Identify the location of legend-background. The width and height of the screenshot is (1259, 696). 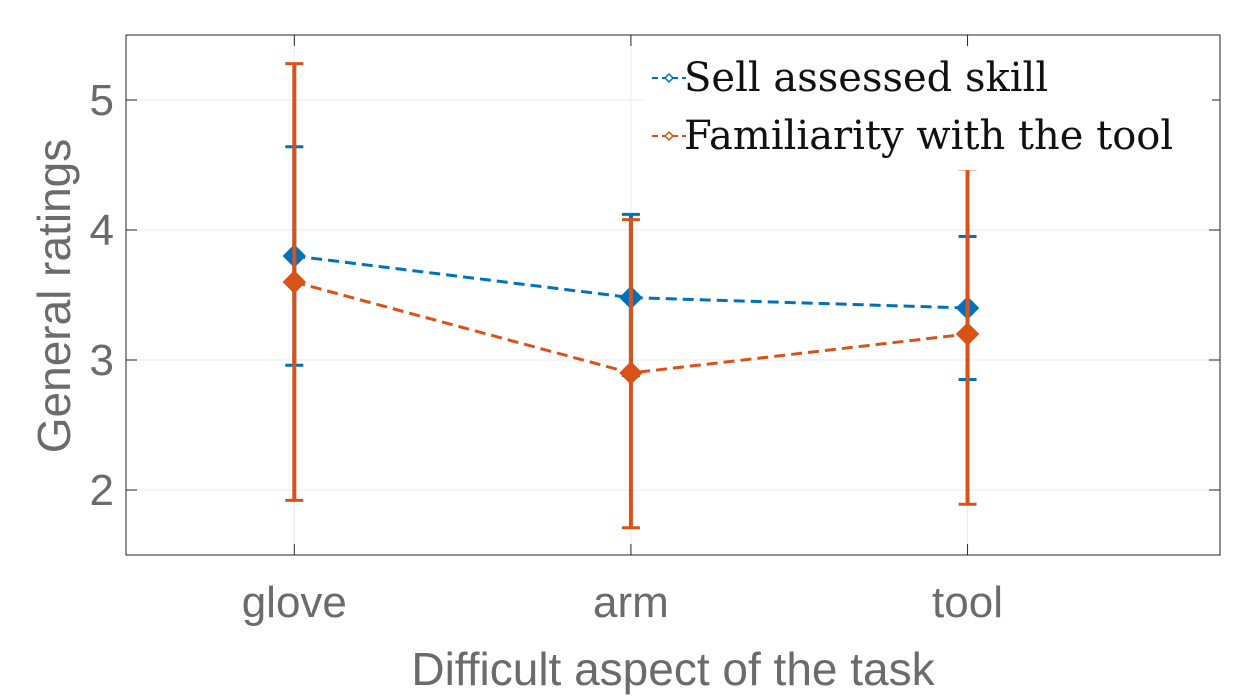
(928, 109).